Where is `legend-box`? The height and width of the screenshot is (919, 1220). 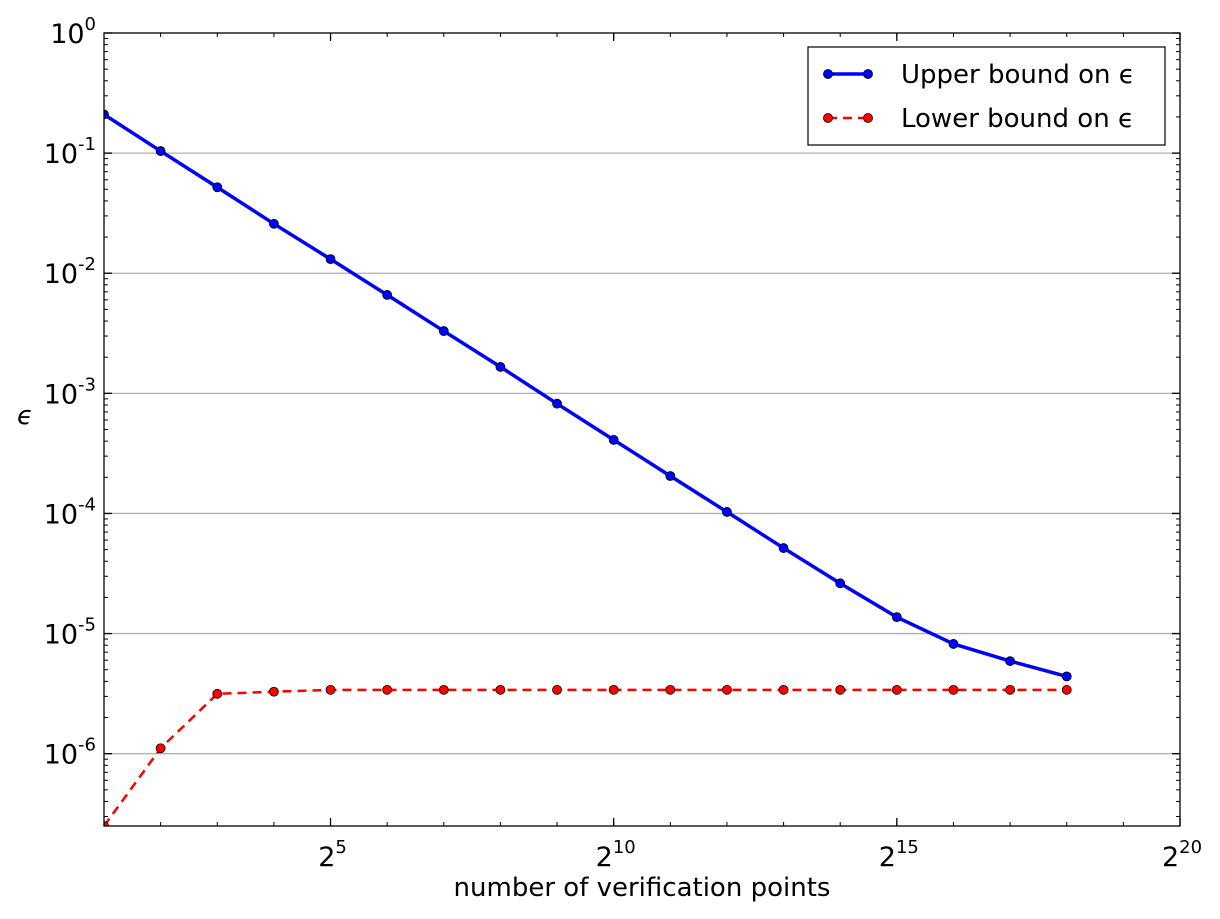
legend-box is located at coordinates (986, 96).